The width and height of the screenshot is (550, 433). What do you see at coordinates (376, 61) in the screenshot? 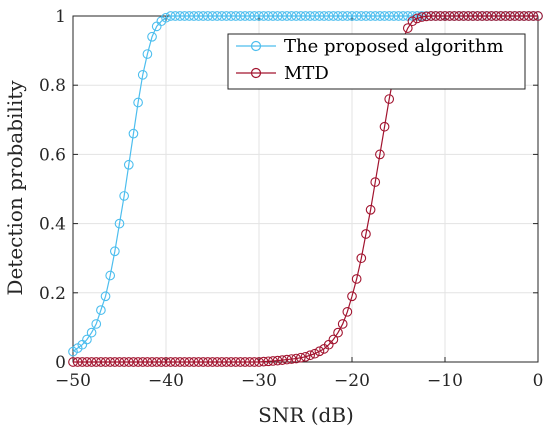
I see `legend: The proposed algorithm MTD` at bounding box center [376, 61].